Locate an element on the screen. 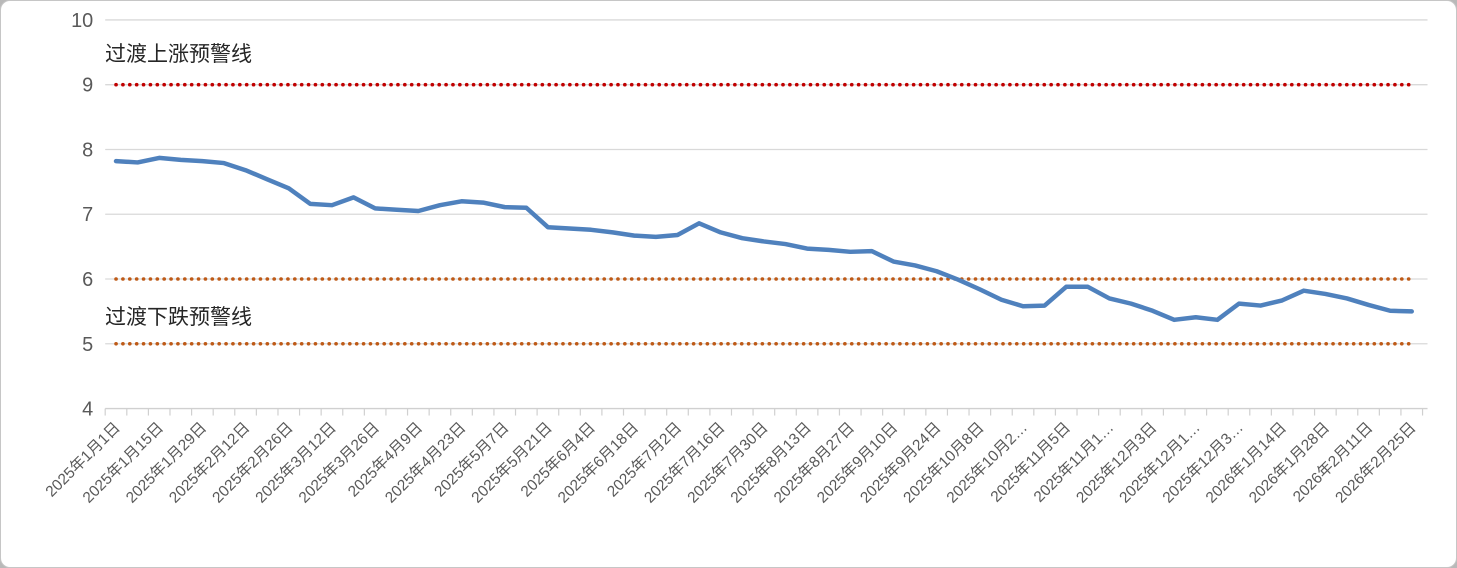 This screenshot has width=1457, height=568. x-tick-label: 2025年1月1日 is located at coordinates (83, 460).